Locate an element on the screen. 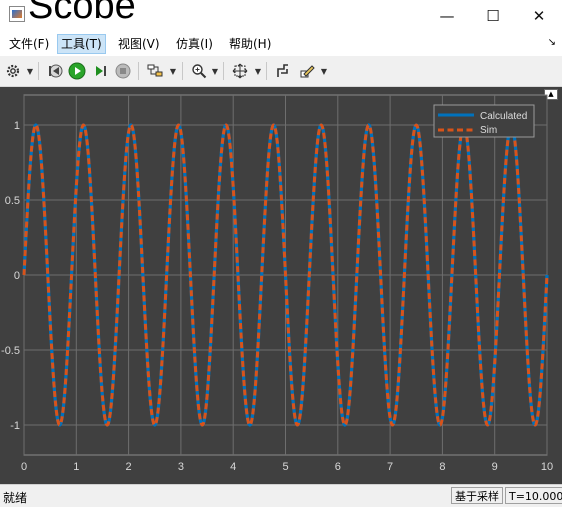 This screenshot has width=562, height=507. status-bar: 就绪 基于采样 T=10.000 is located at coordinates (281, 495).